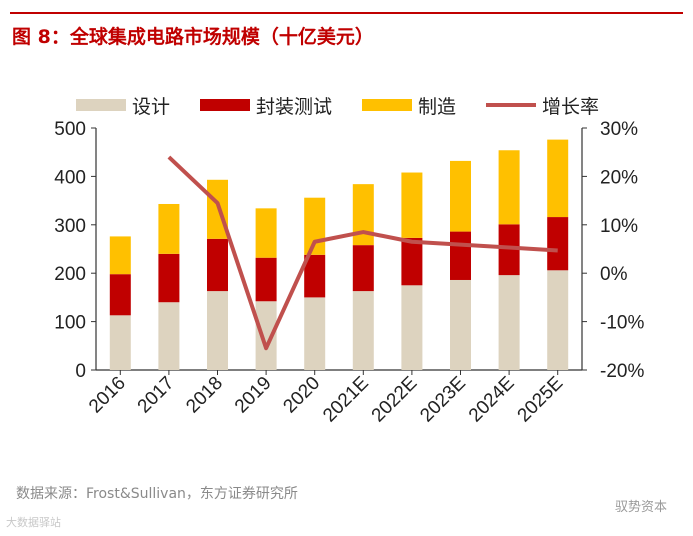 The image size is (693, 536). What do you see at coordinates (101, 105) in the screenshot?
I see `legend-swatch-design` at bounding box center [101, 105].